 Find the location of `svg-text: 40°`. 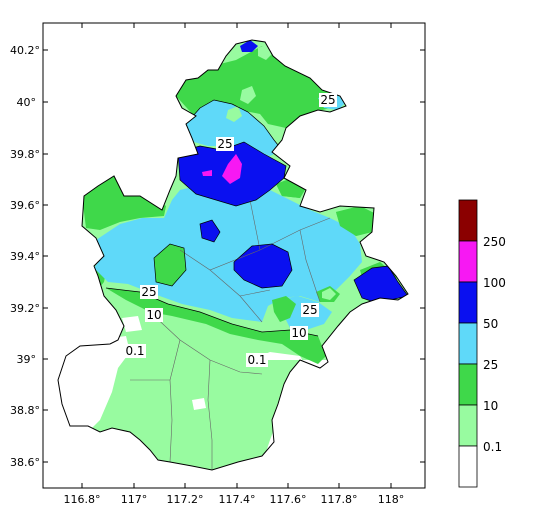

svg-text: 40° is located at coordinates (27, 102).